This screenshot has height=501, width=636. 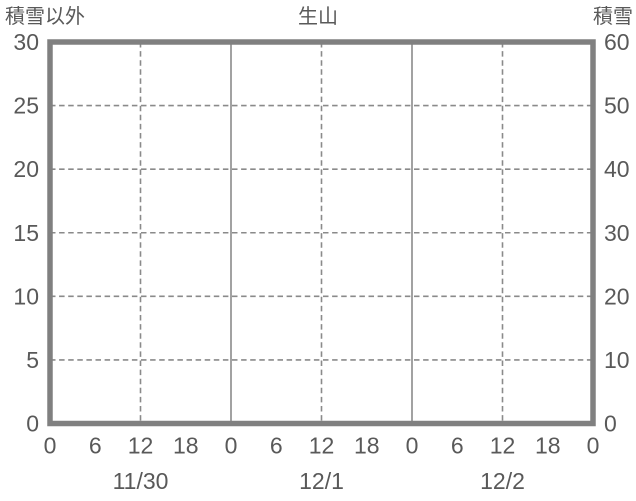 What do you see at coordinates (50, 446) in the screenshot?
I see `x-axis-hour-label-0: 0` at bounding box center [50, 446].